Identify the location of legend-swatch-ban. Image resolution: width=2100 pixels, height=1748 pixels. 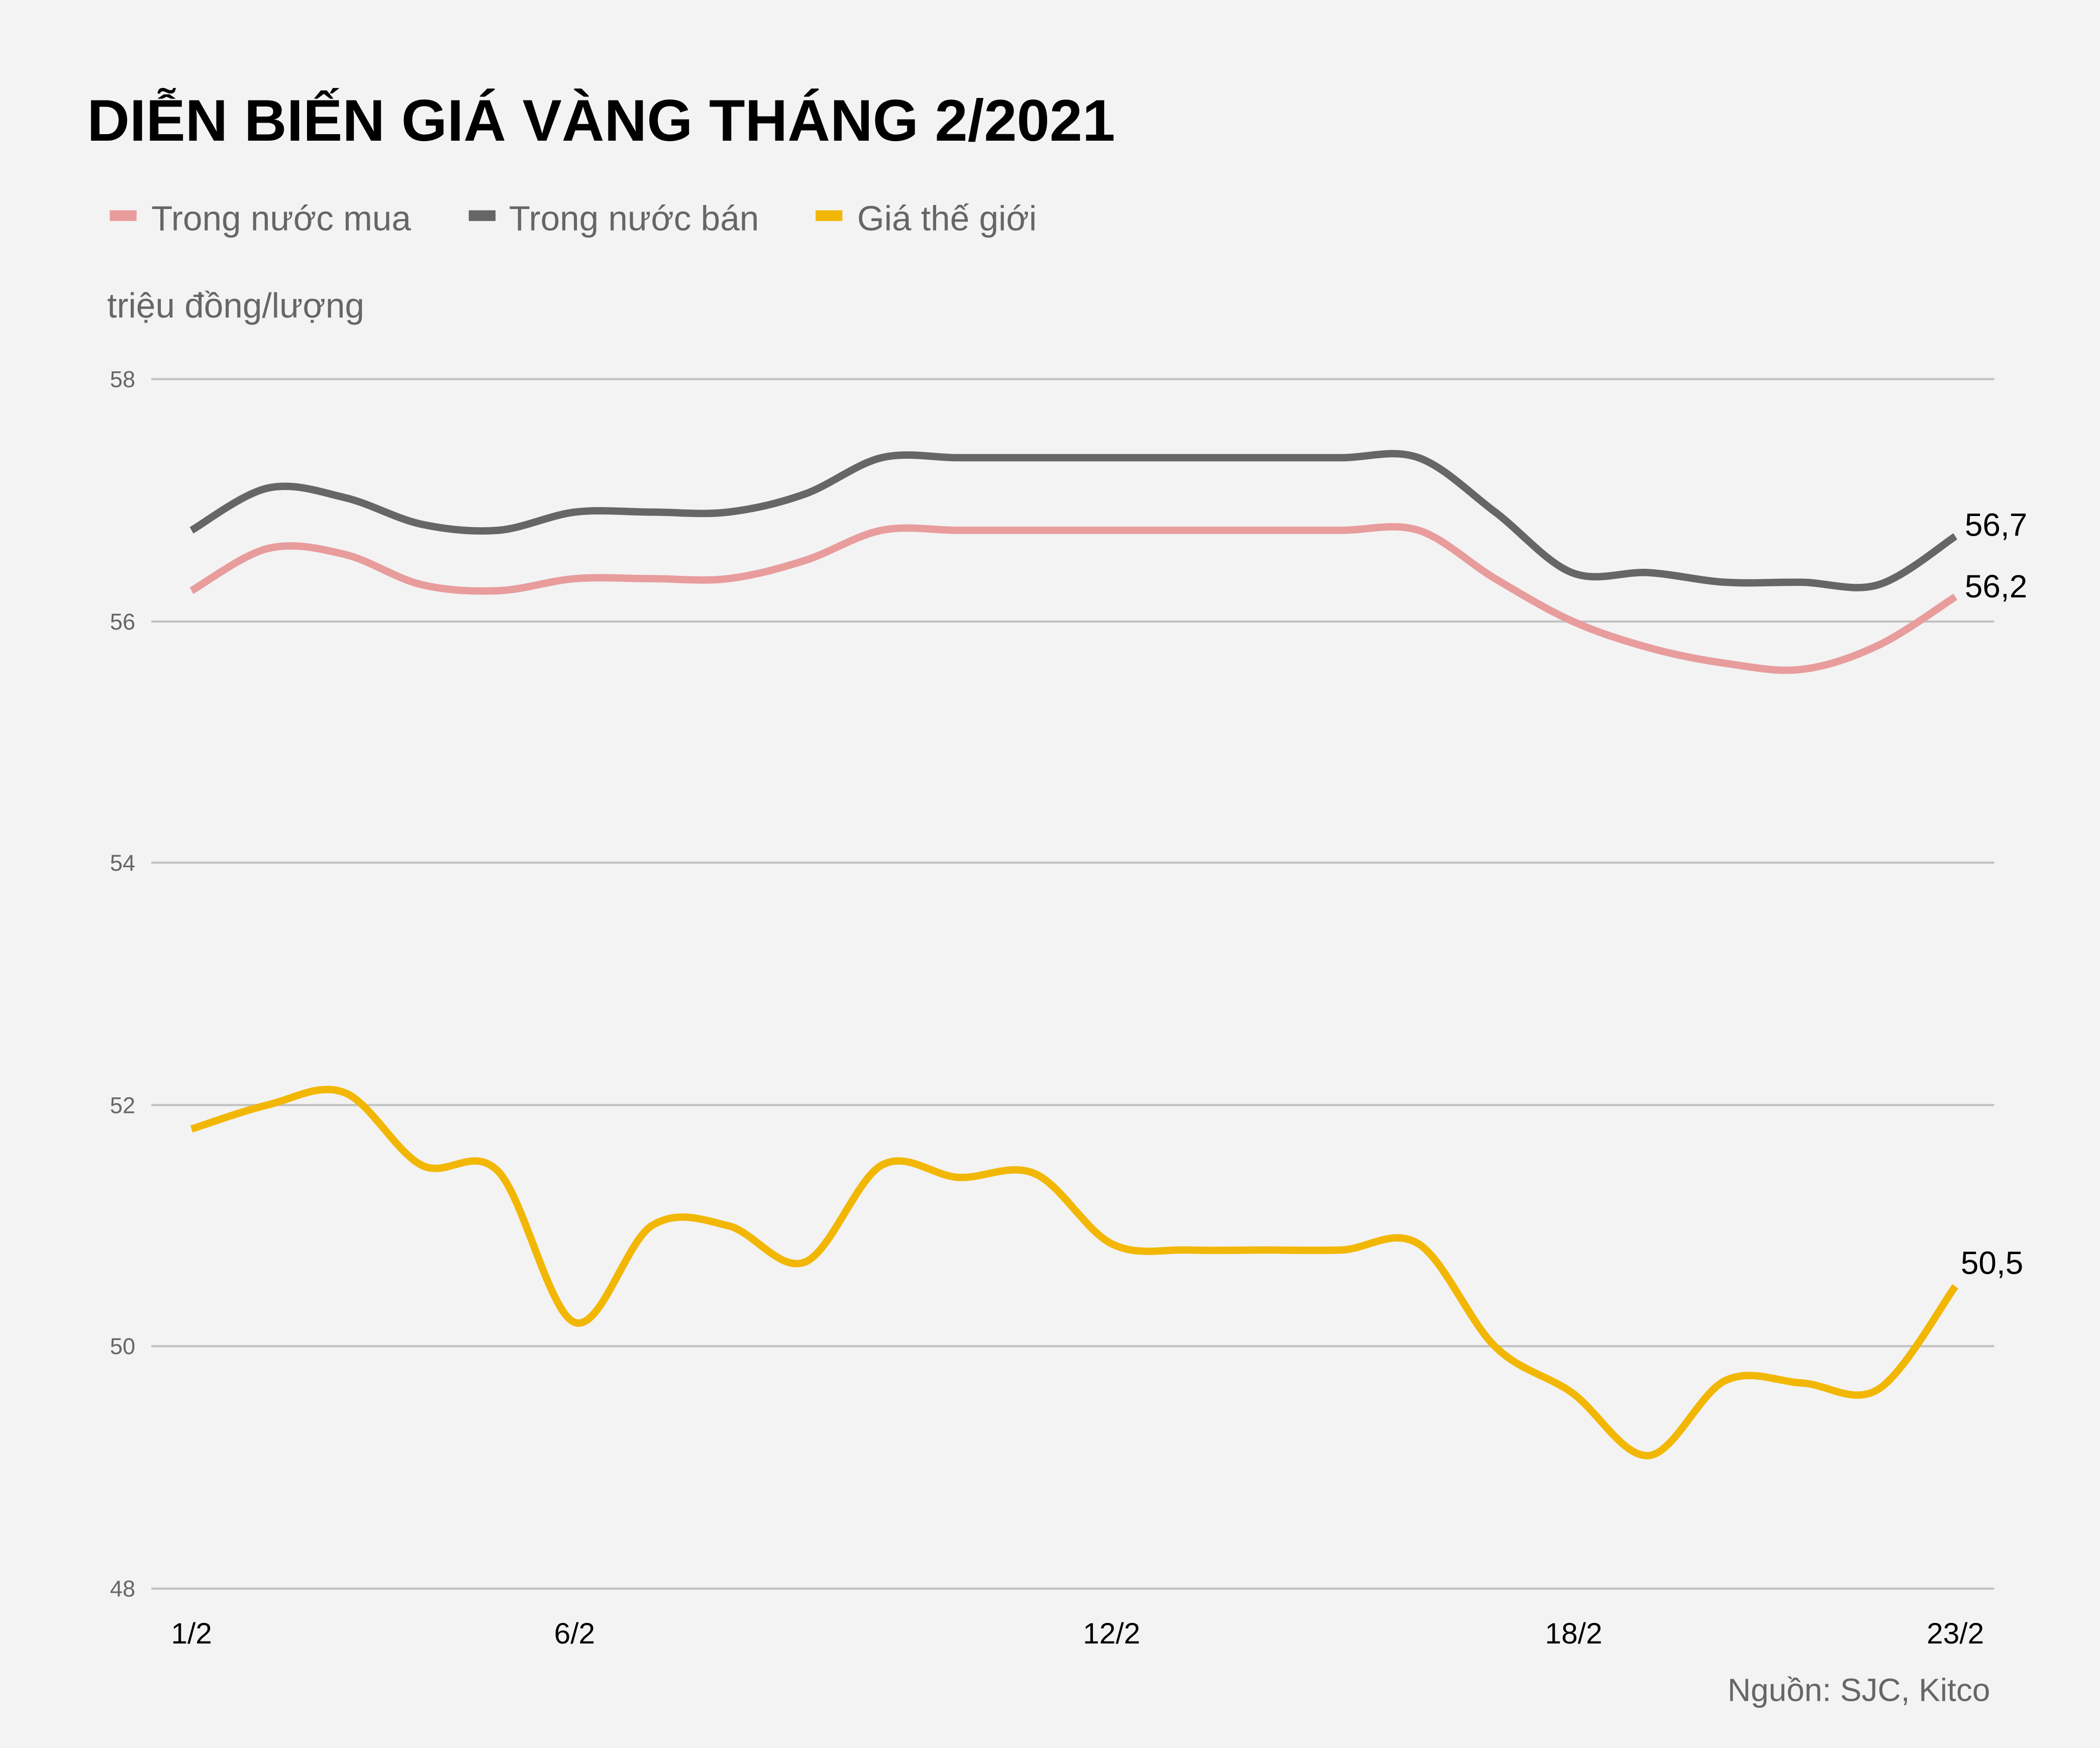
(482, 215).